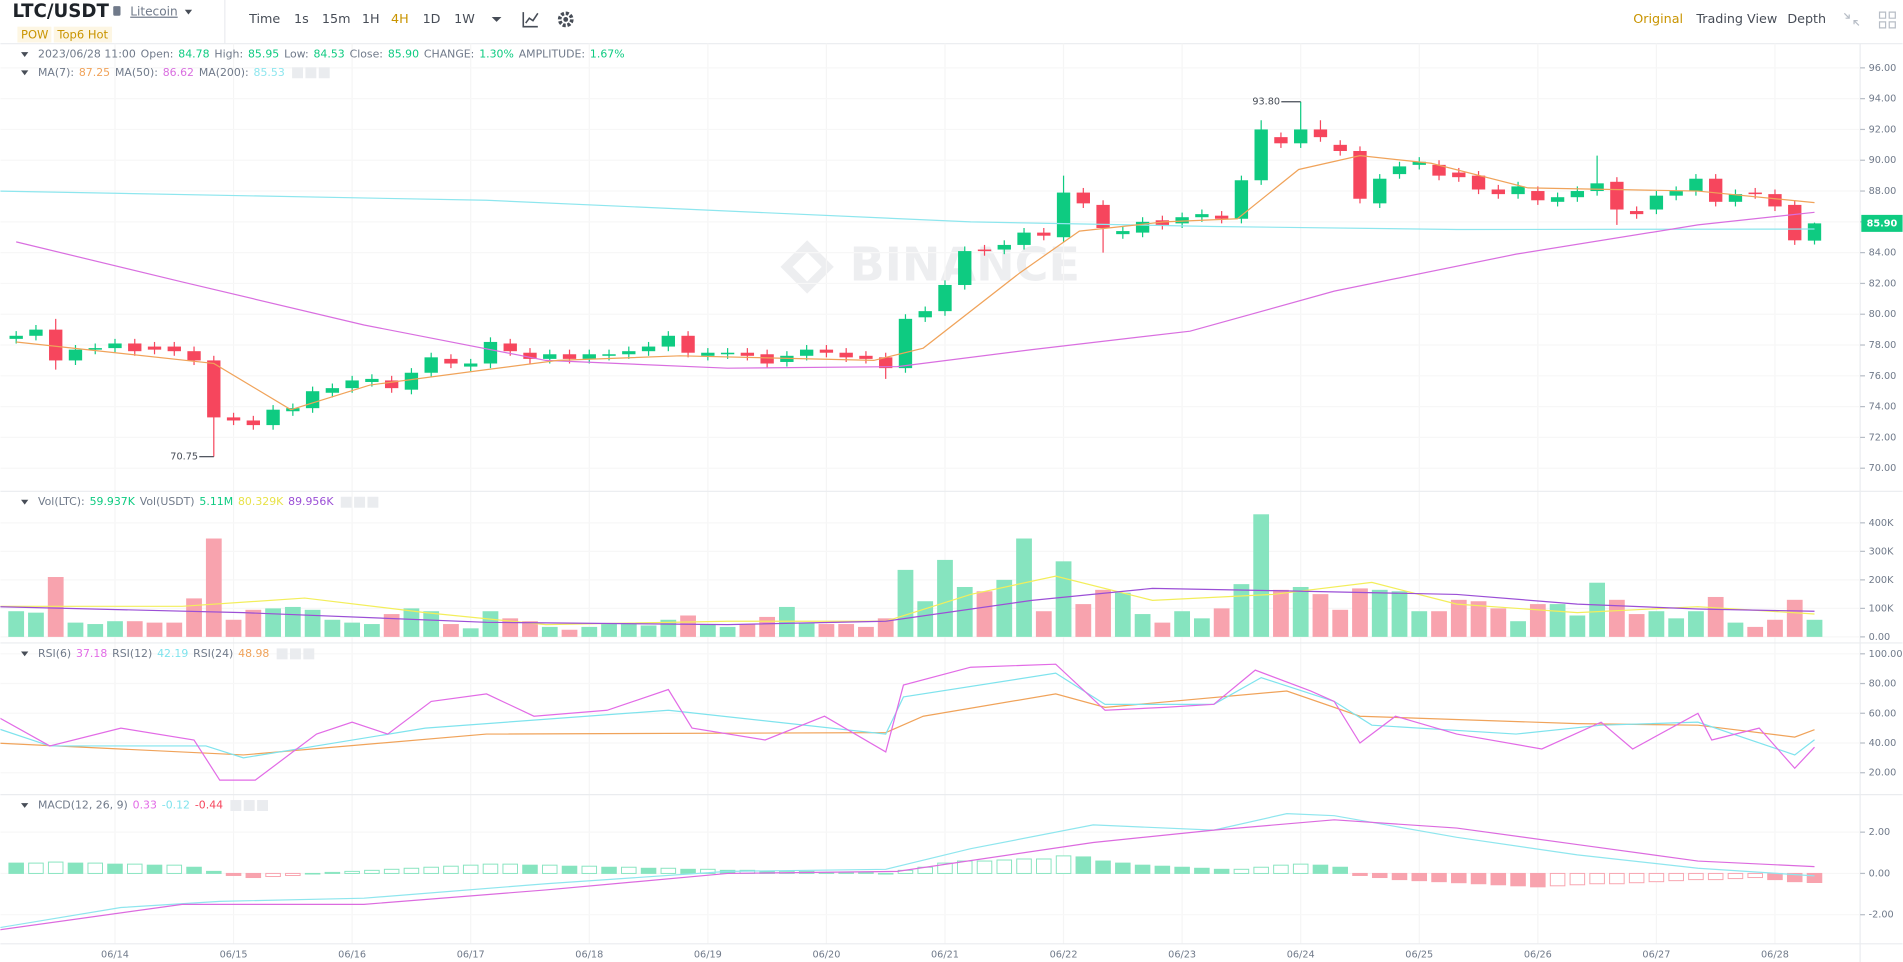 Image resolution: width=1903 pixels, height=962 pixels. What do you see at coordinates (61, 11) in the screenshot?
I see `symbol: LTC/USDT` at bounding box center [61, 11].